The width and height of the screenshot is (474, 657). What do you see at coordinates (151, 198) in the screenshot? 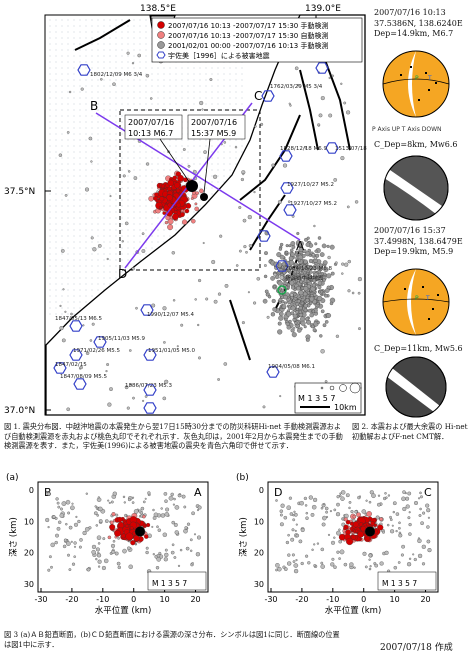
I see `auto-aftershock` at bounding box center [151, 198].